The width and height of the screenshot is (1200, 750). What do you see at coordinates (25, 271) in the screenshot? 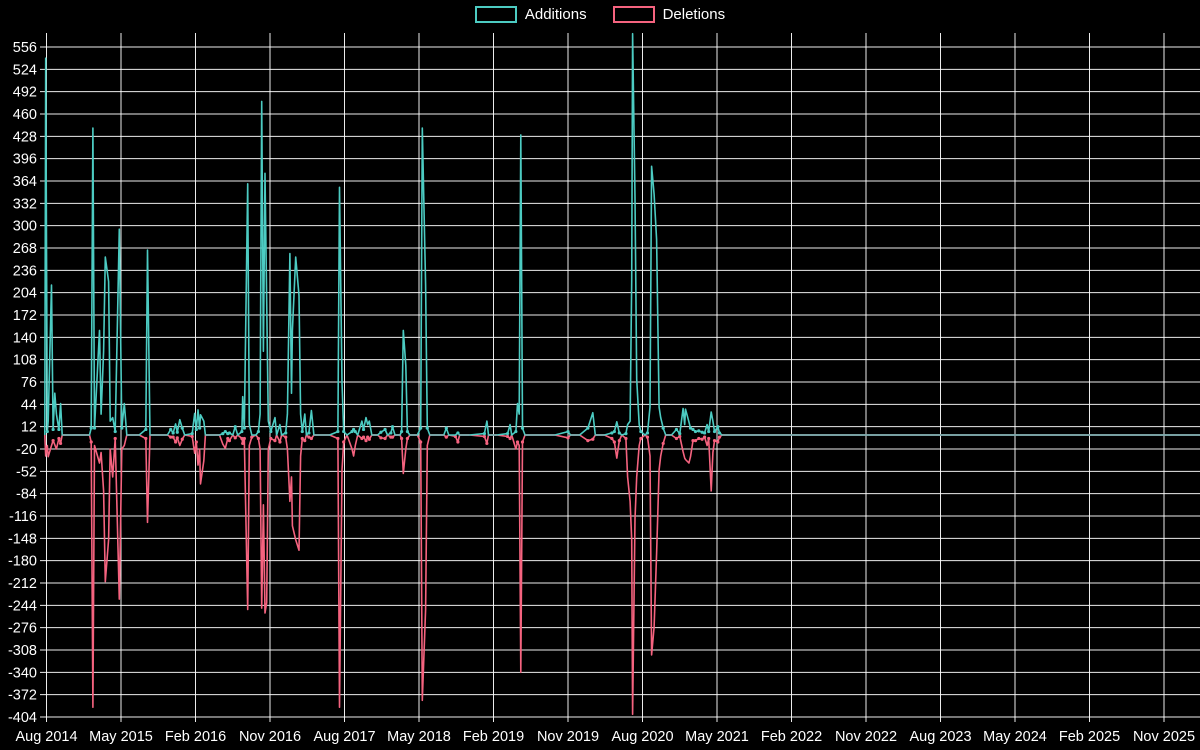
I see `svg-text: 236` at bounding box center [25, 271].